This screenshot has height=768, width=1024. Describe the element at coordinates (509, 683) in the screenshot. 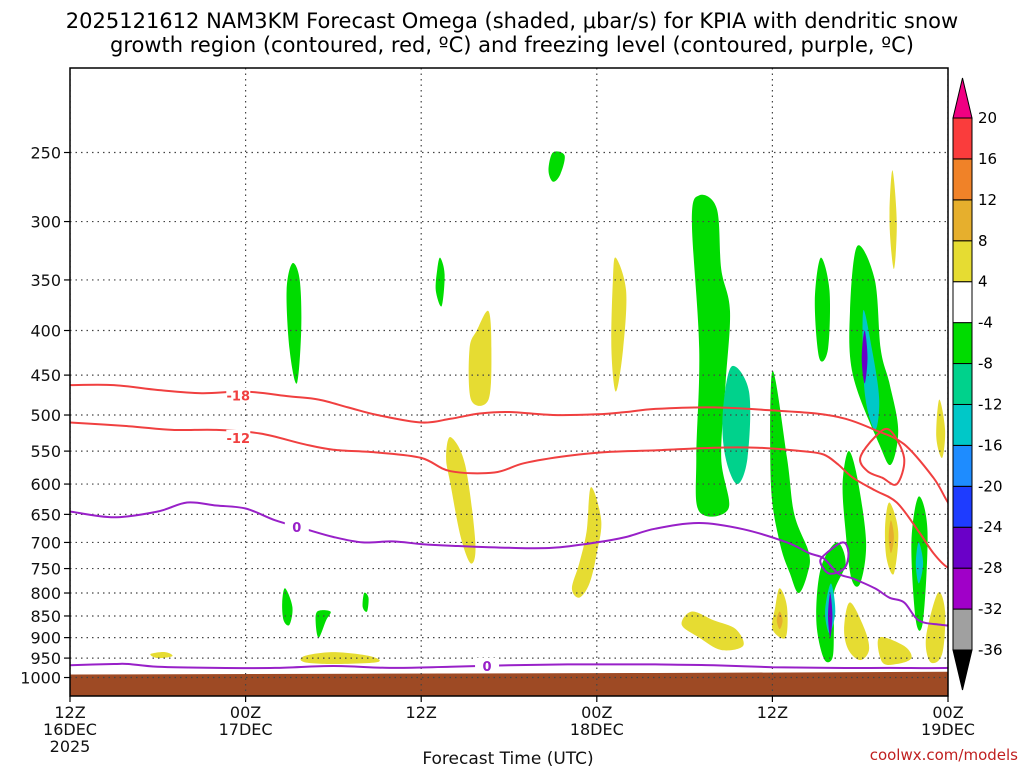

I see `ground-terrain` at that location.